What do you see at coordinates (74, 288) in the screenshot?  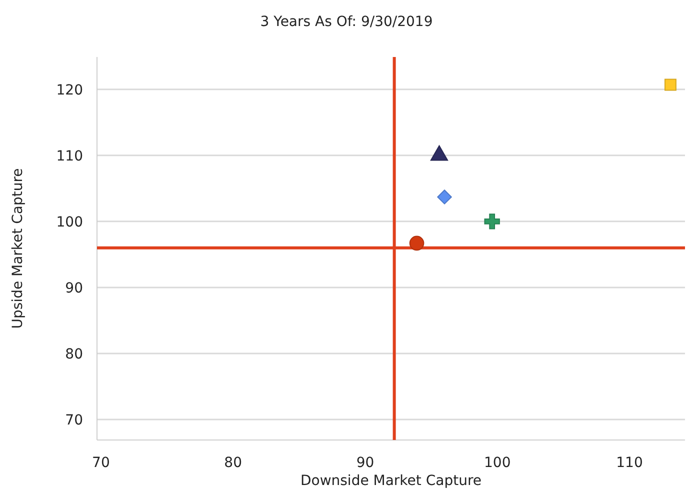 I see `y-tick-label: 90` at bounding box center [74, 288].